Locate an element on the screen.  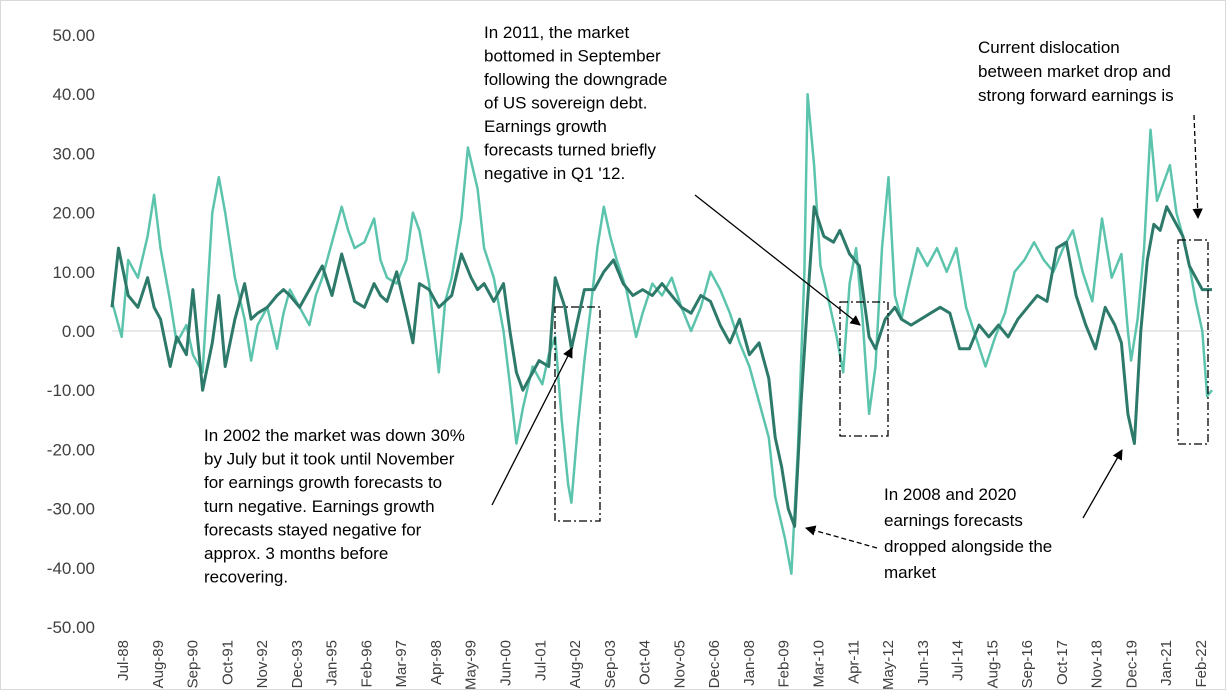
x-tick-label: Nov-18 is located at coordinates (1097, 664).